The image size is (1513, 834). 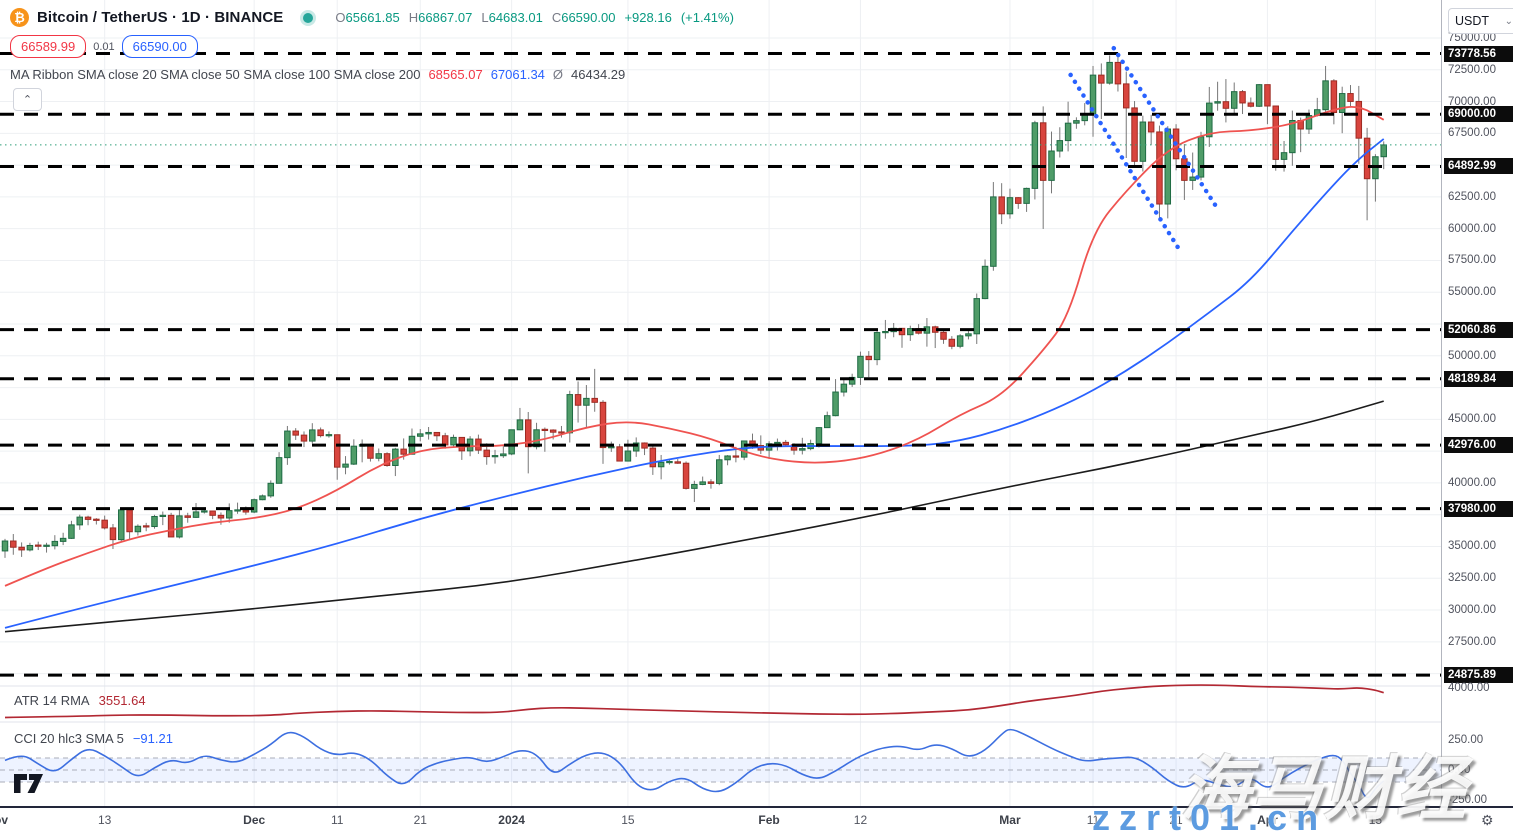 I want to click on sma50-value: 67061.34, so click(x=517, y=74).